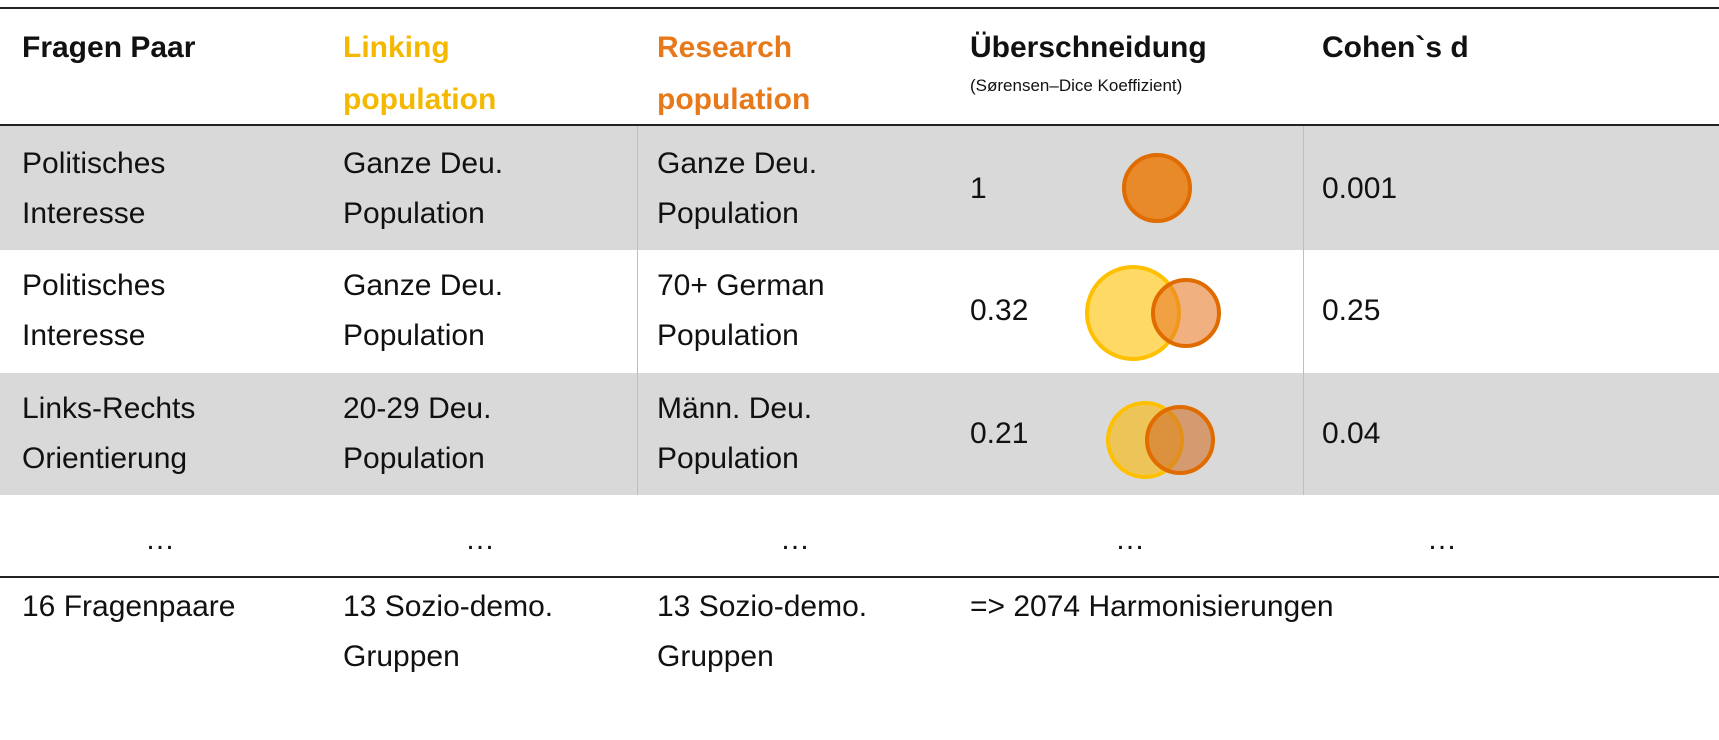 The width and height of the screenshot is (1719, 740). What do you see at coordinates (109, 47) in the screenshot?
I see `column-header: Fragen Paar` at bounding box center [109, 47].